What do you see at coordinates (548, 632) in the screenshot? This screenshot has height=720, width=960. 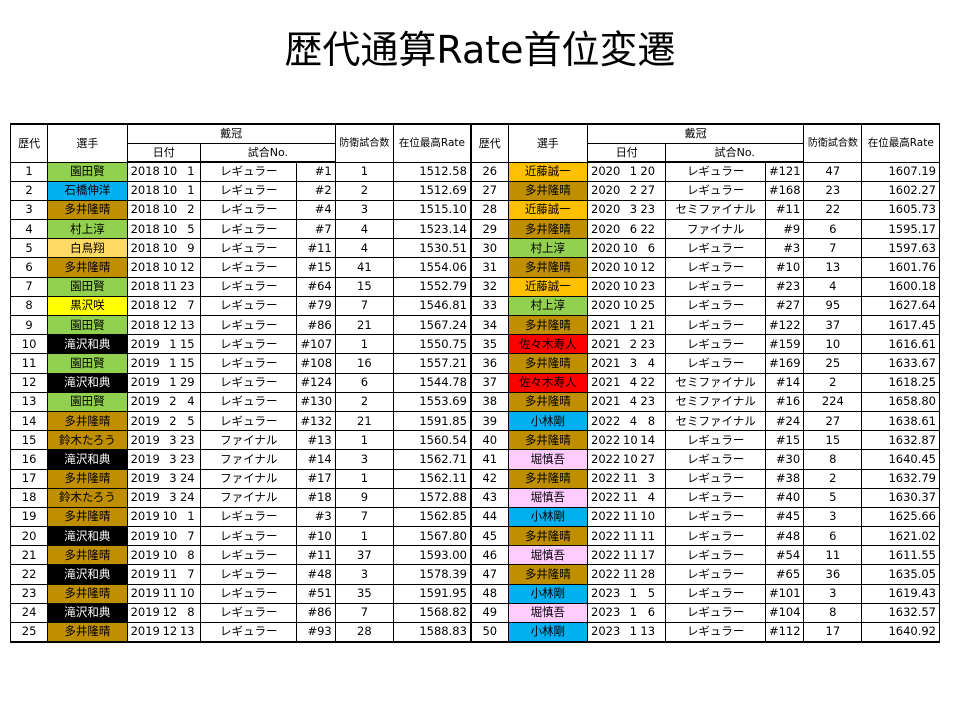 I see `player-cell: 小林剛` at bounding box center [548, 632].